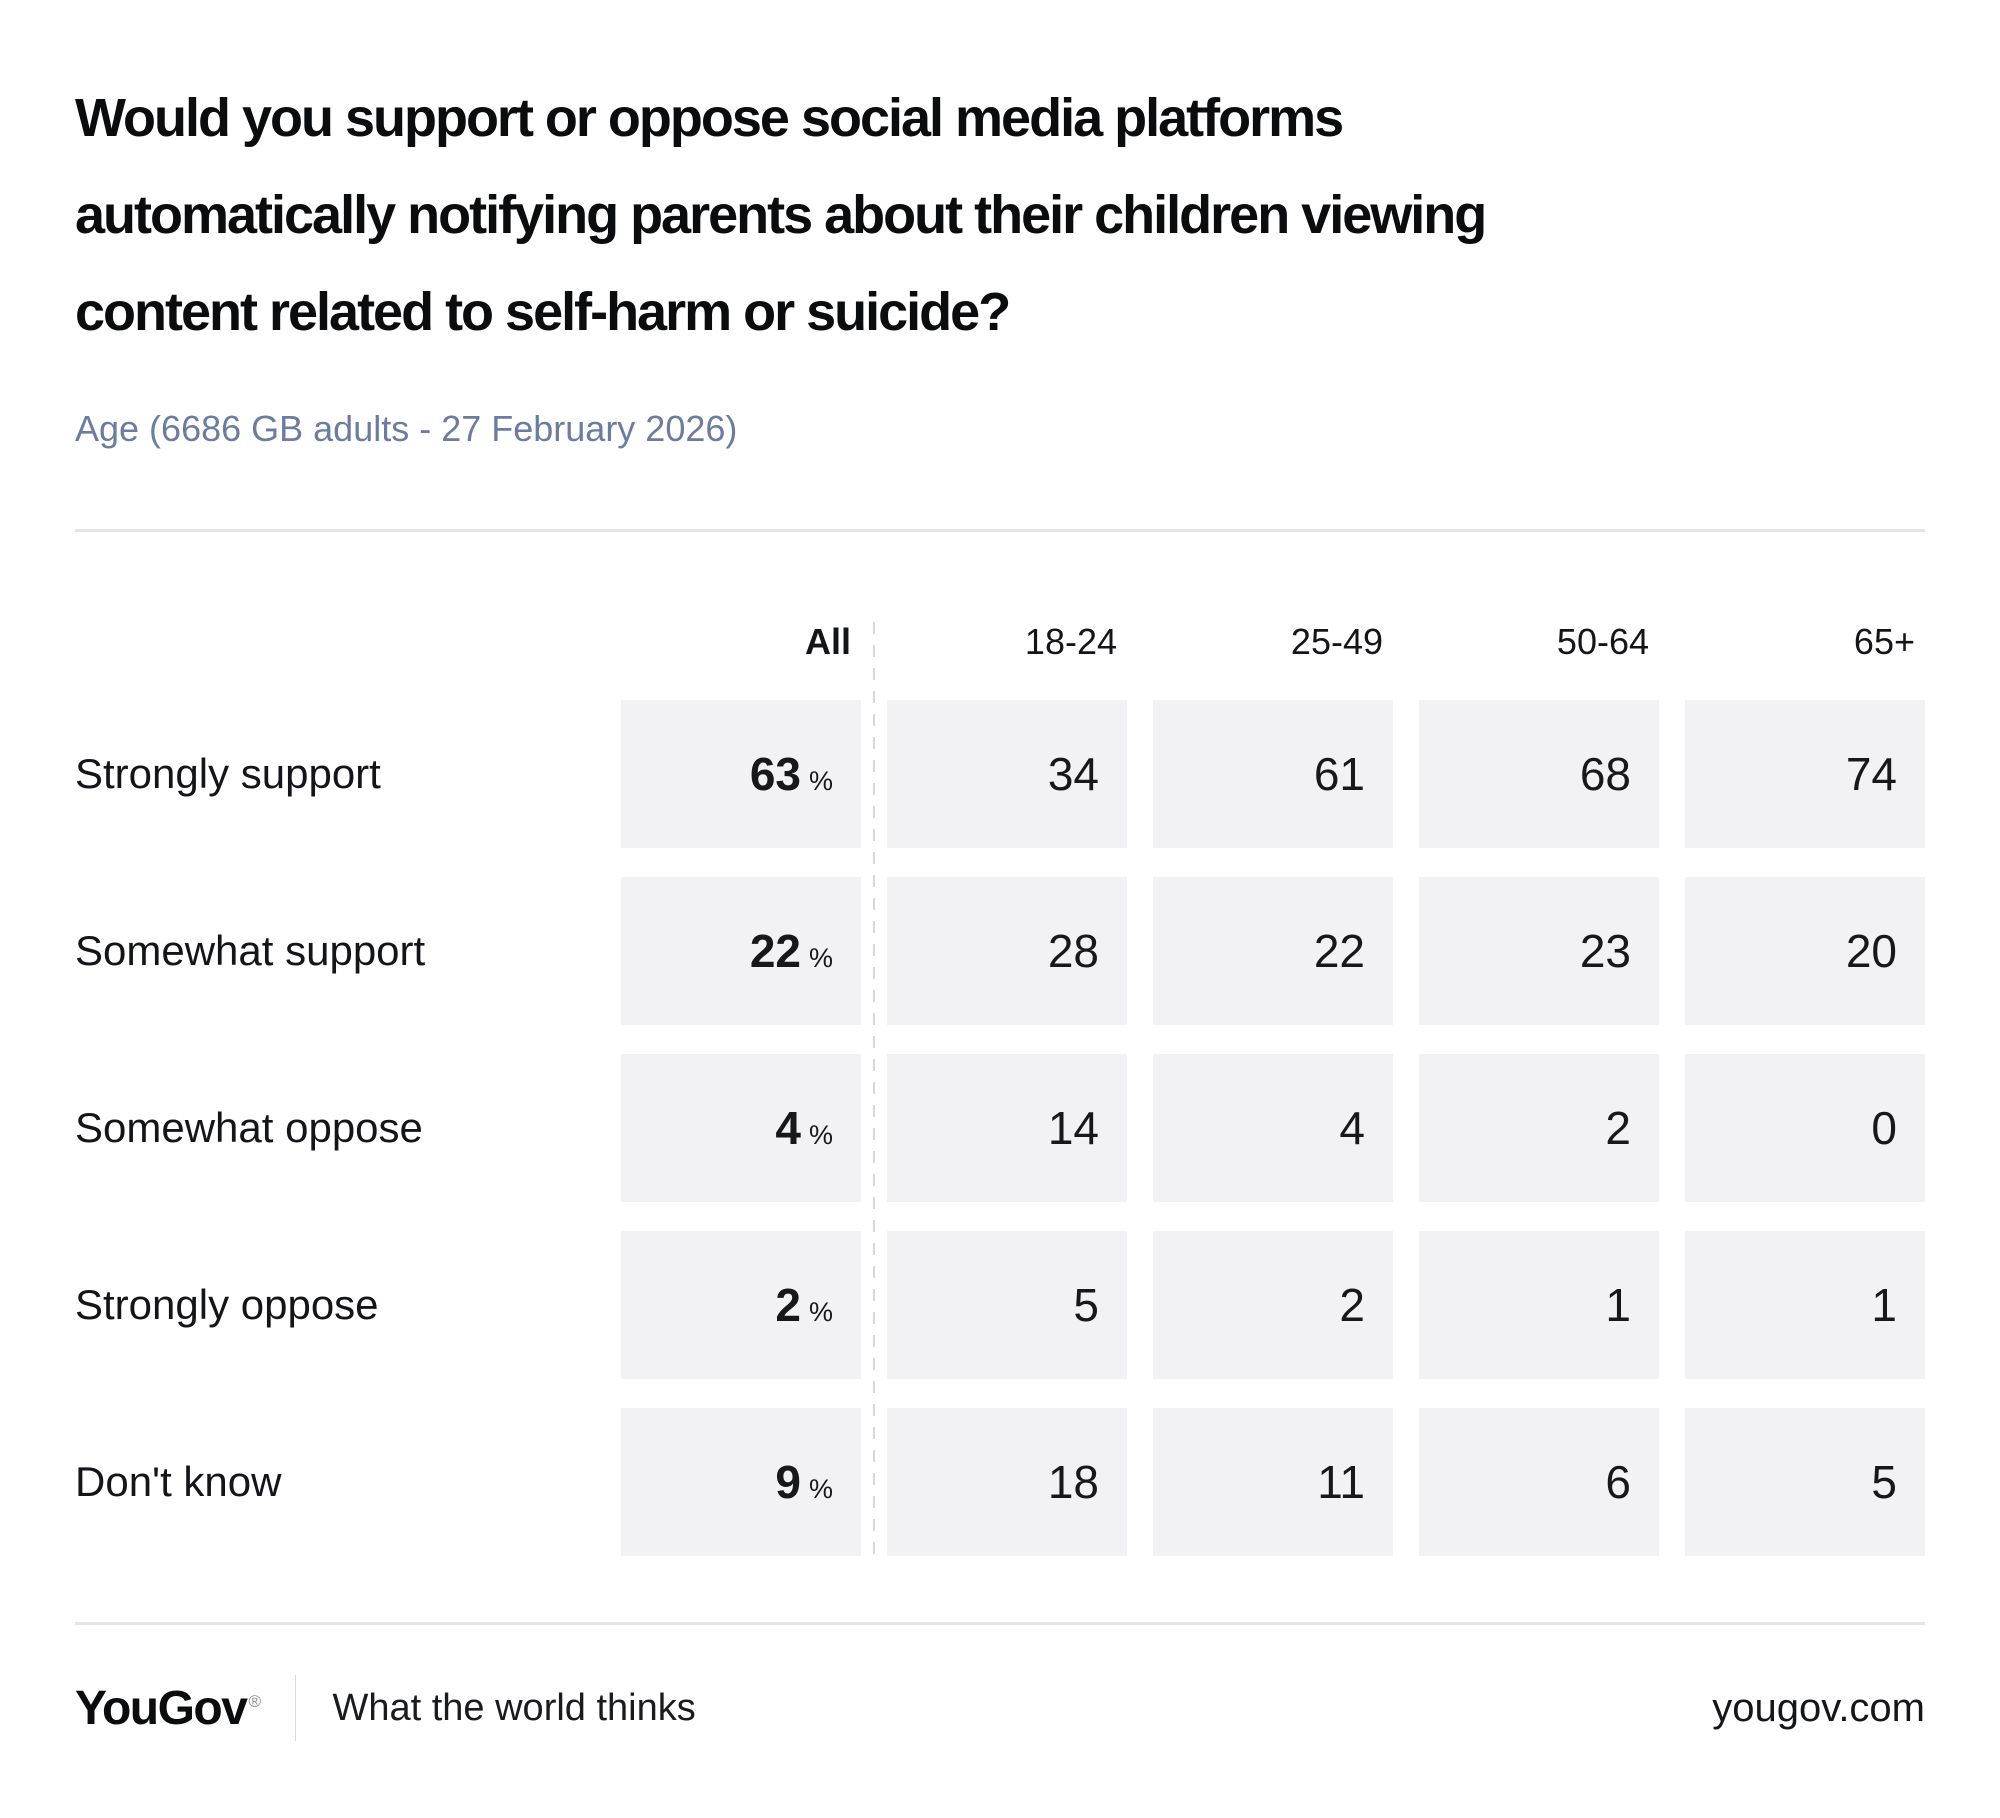 This screenshot has height=1818, width=2000. Describe the element at coordinates (254, 1701) in the screenshot. I see `registered-trademark-icon: ®` at that location.